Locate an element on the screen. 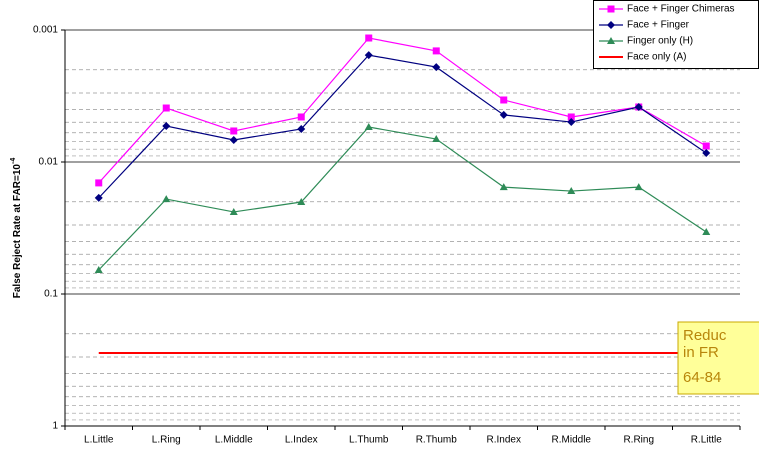 The image size is (759, 453). legend-label: Face only (A) is located at coordinates (656, 57).